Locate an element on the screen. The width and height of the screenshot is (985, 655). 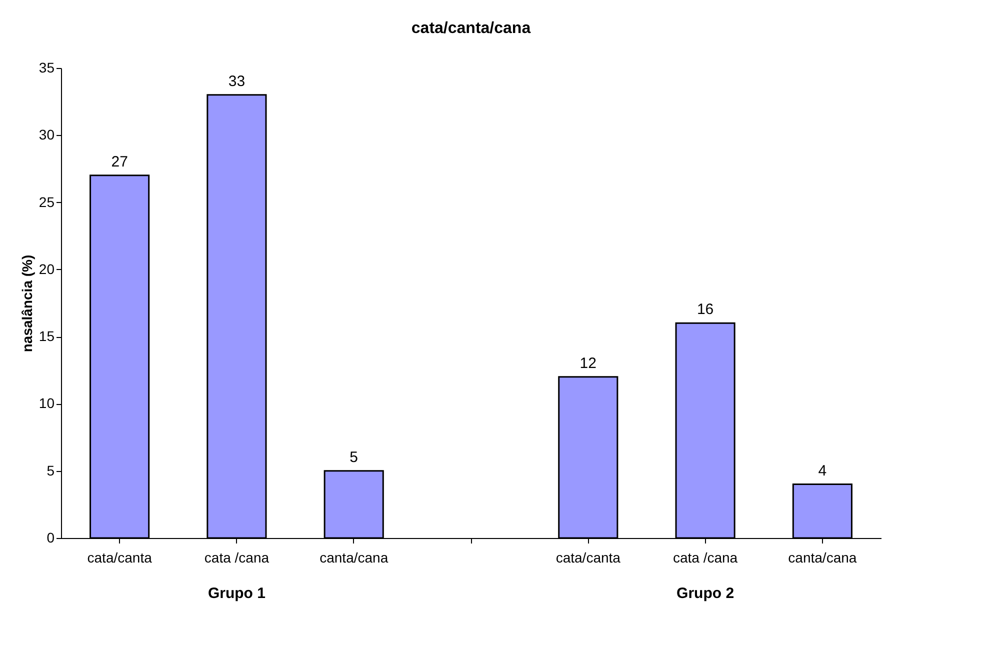
y-tick-label: 10 is located at coordinates (46, 403).